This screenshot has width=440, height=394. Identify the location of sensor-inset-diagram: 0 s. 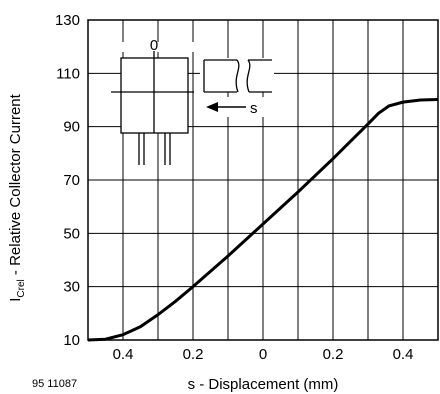
(189, 101).